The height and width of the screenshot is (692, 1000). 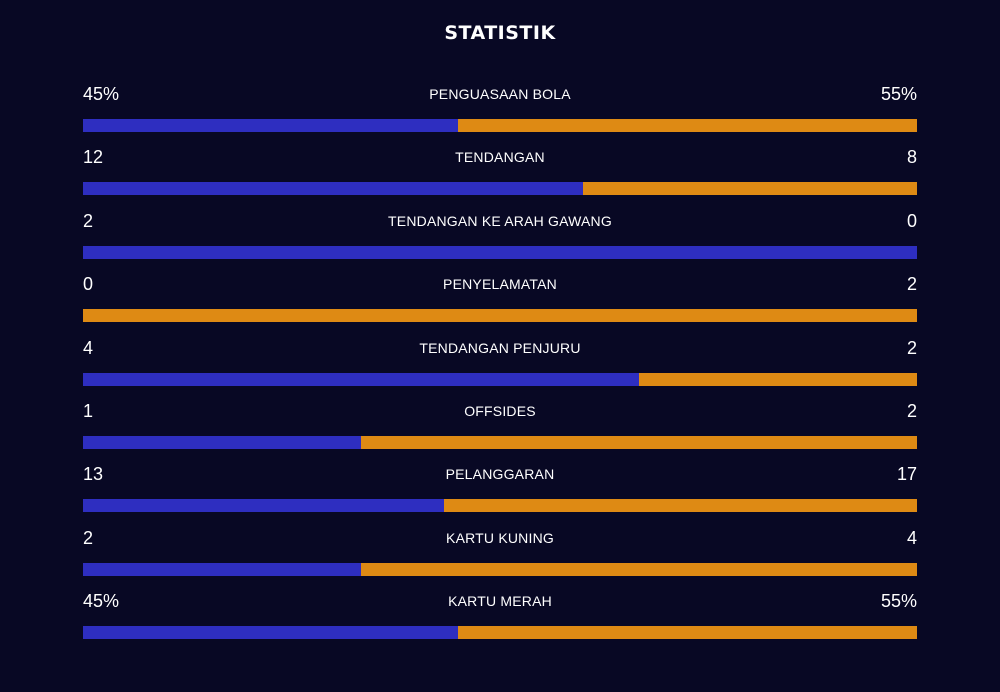 I want to click on statistics-title: STATISTIK, so click(x=500, y=33).